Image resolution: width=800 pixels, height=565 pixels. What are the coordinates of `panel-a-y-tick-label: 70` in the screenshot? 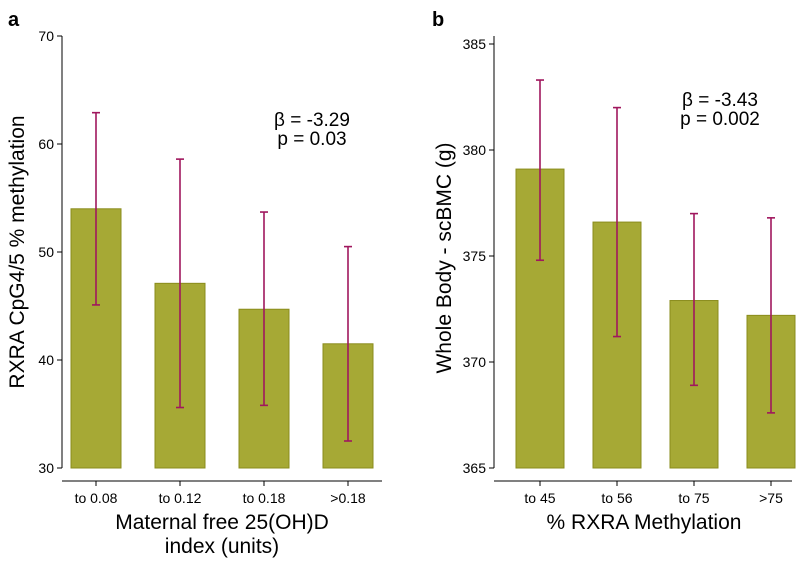 It's located at (46, 36).